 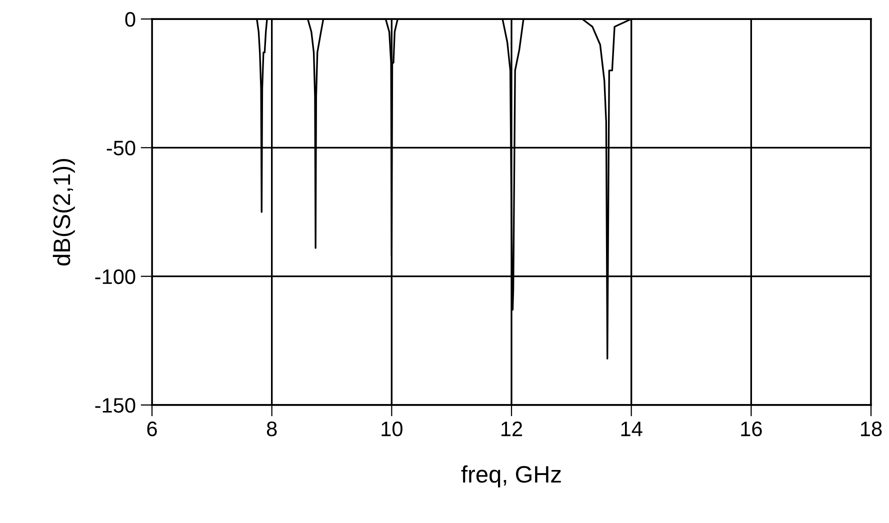 I want to click on y-tick-label: -150, so click(x=115, y=405).